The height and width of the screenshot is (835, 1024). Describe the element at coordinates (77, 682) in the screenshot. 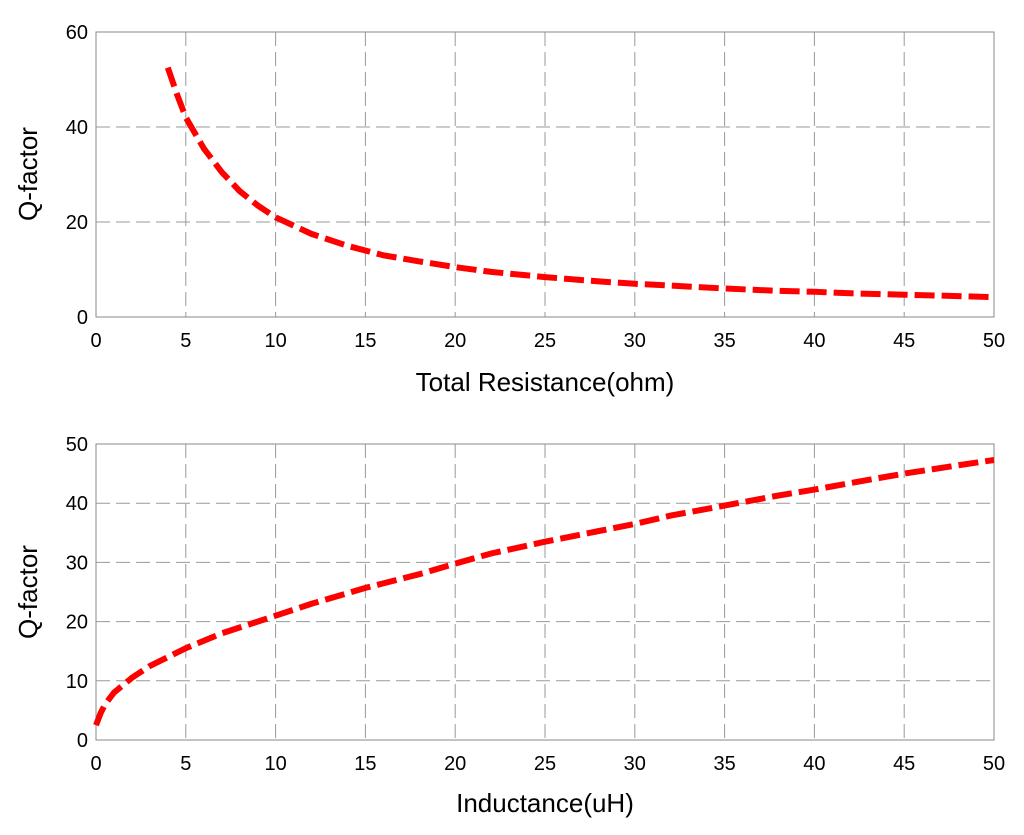

I see `y-tick-label: 10` at that location.